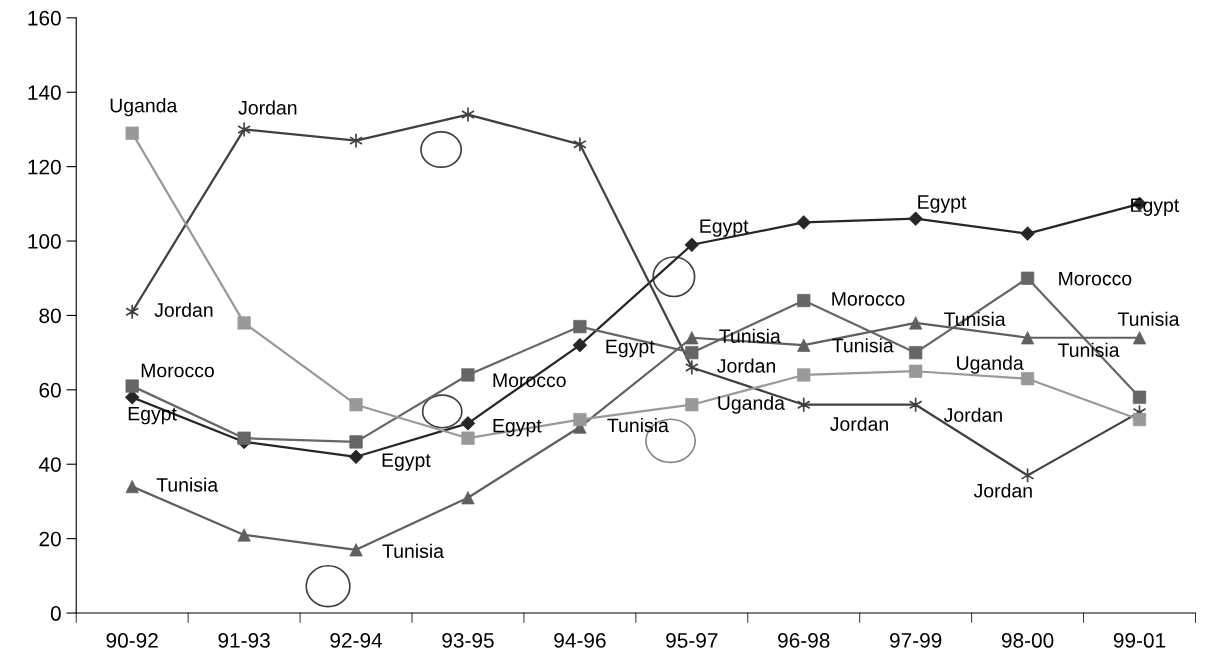 The width and height of the screenshot is (1210, 671). What do you see at coordinates (804, 640) in the screenshot?
I see `x-tick-label: 96-98` at bounding box center [804, 640].